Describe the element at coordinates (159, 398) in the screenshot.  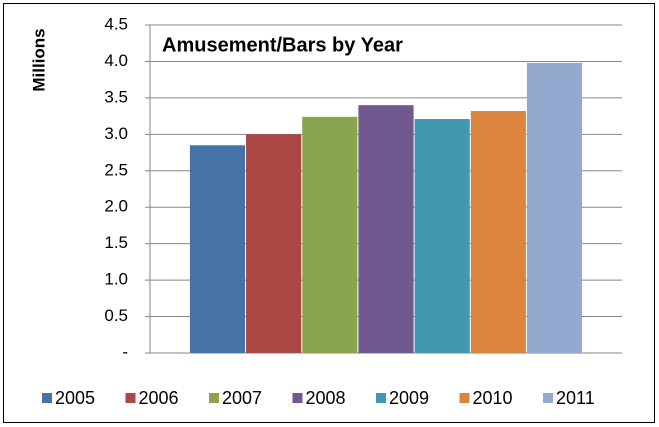
I see `legend-label: 2006` at that location.